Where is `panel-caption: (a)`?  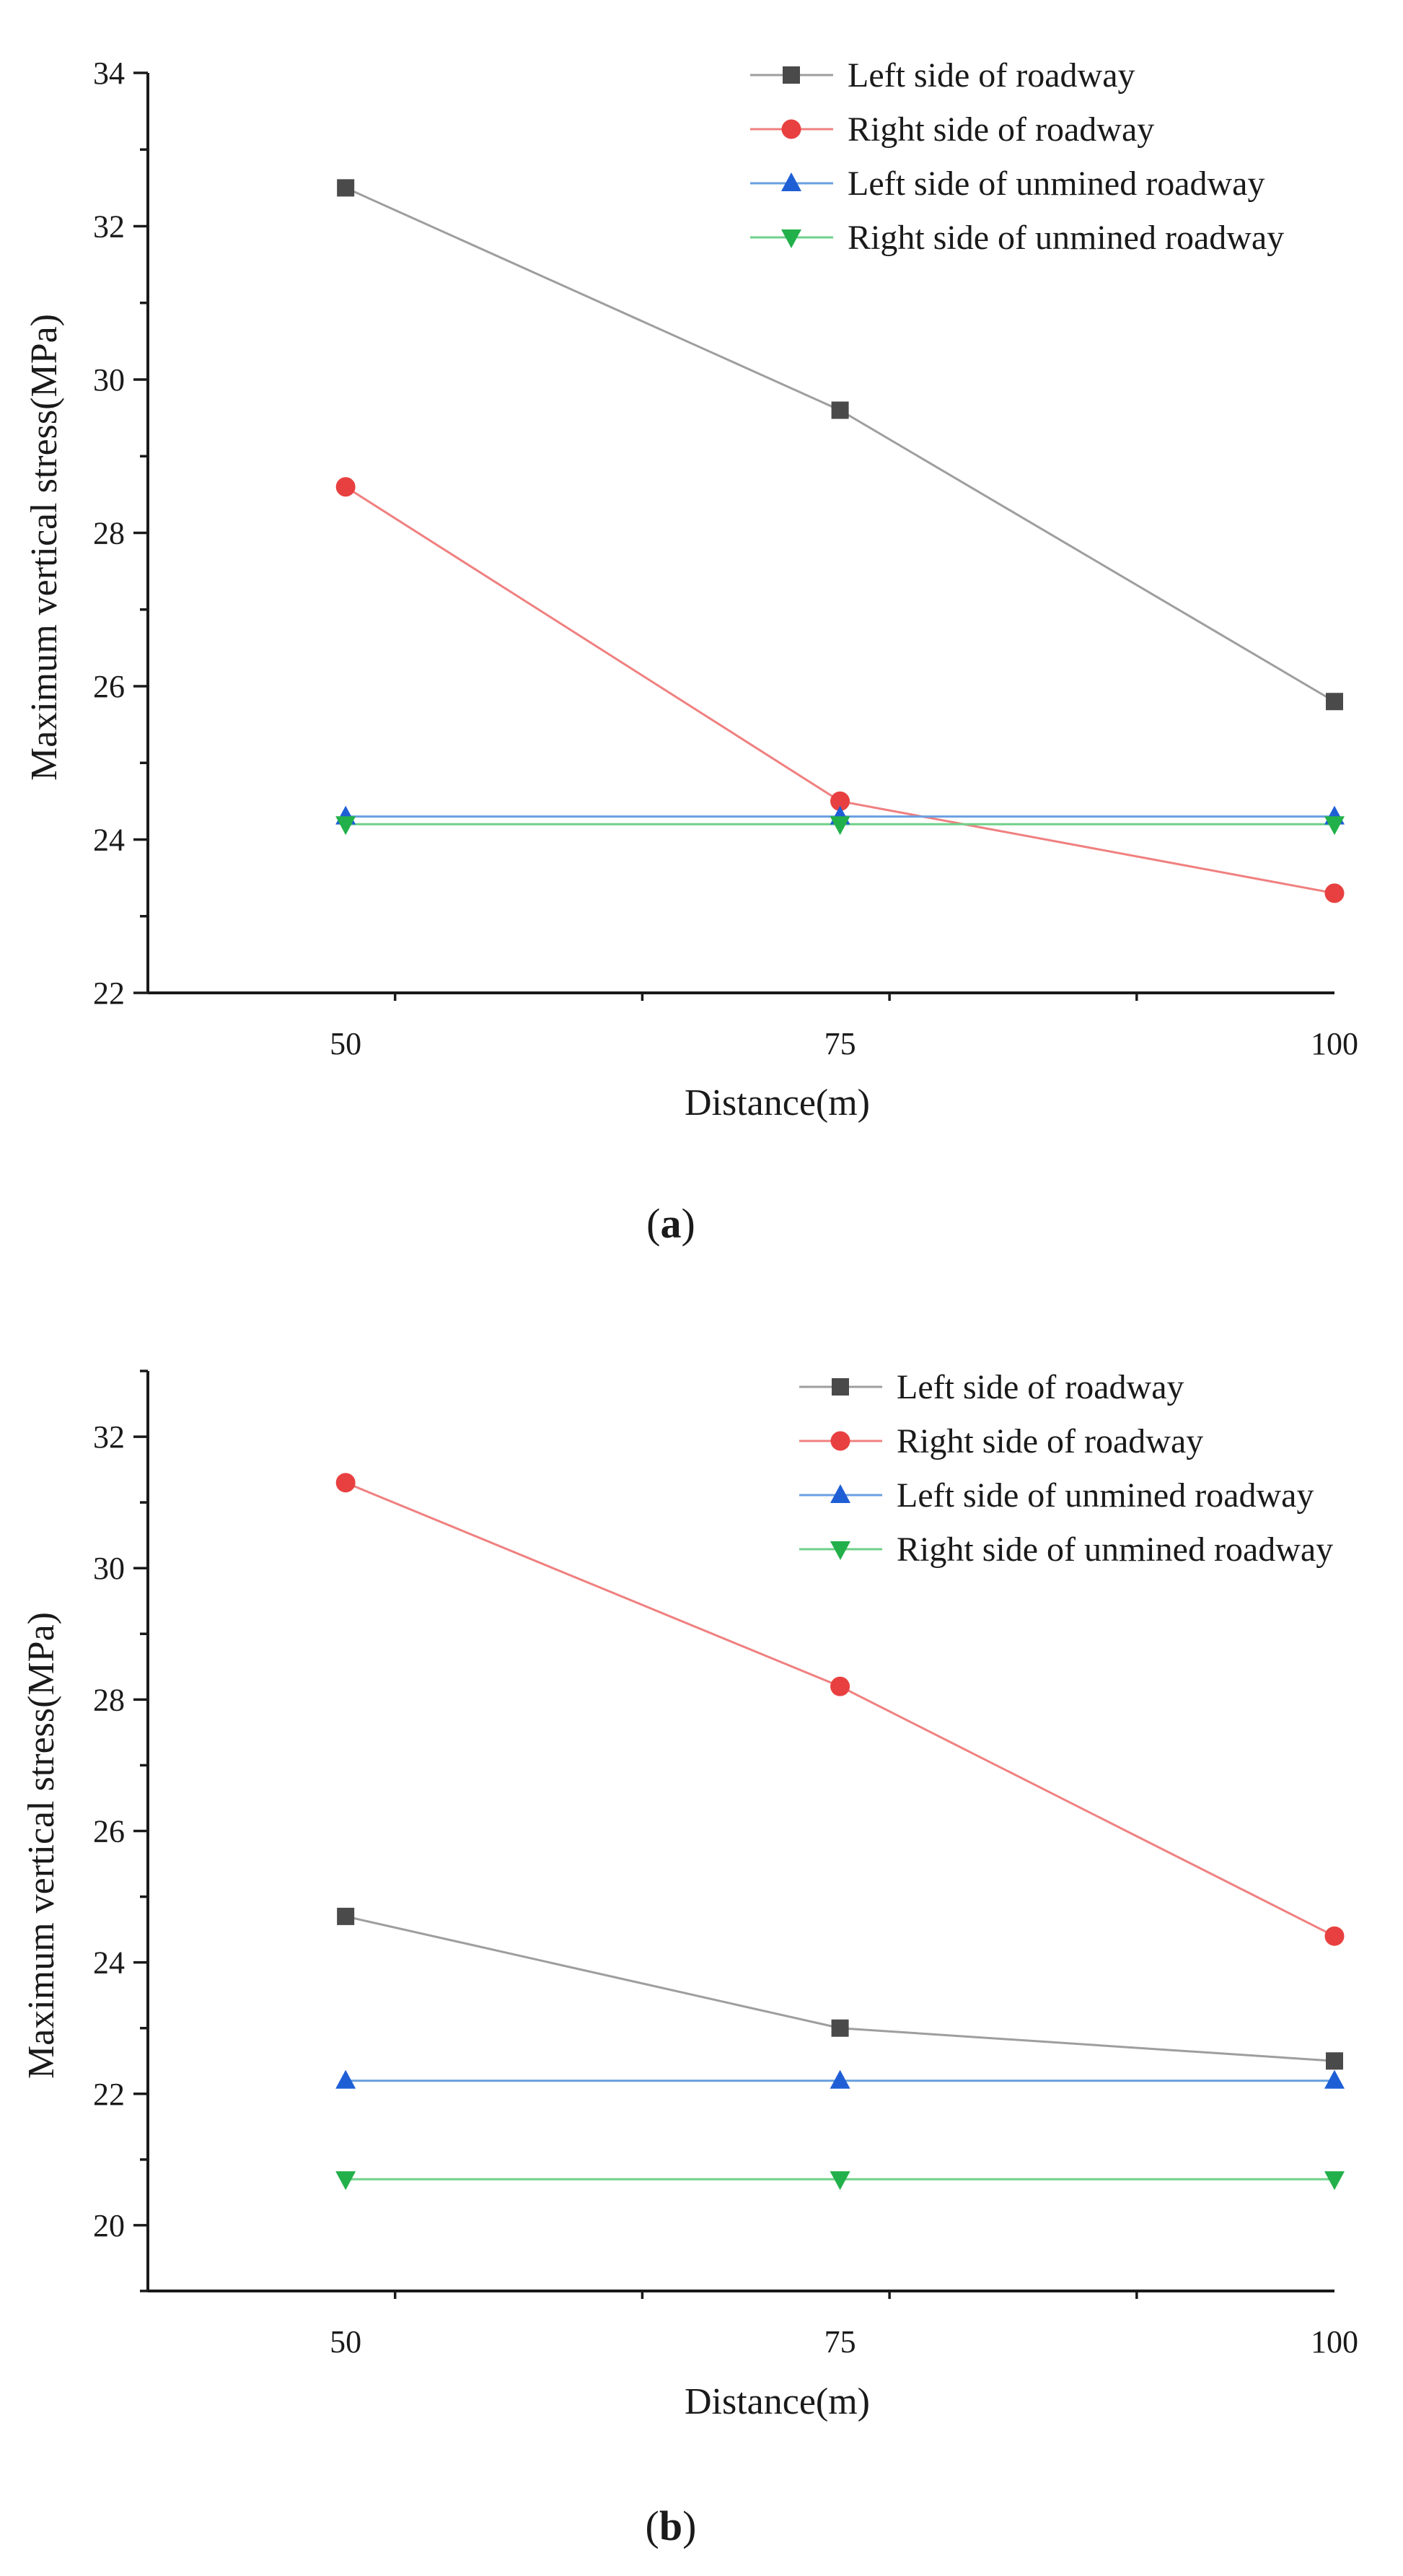
panel-caption: (a) is located at coordinates (670, 1223).